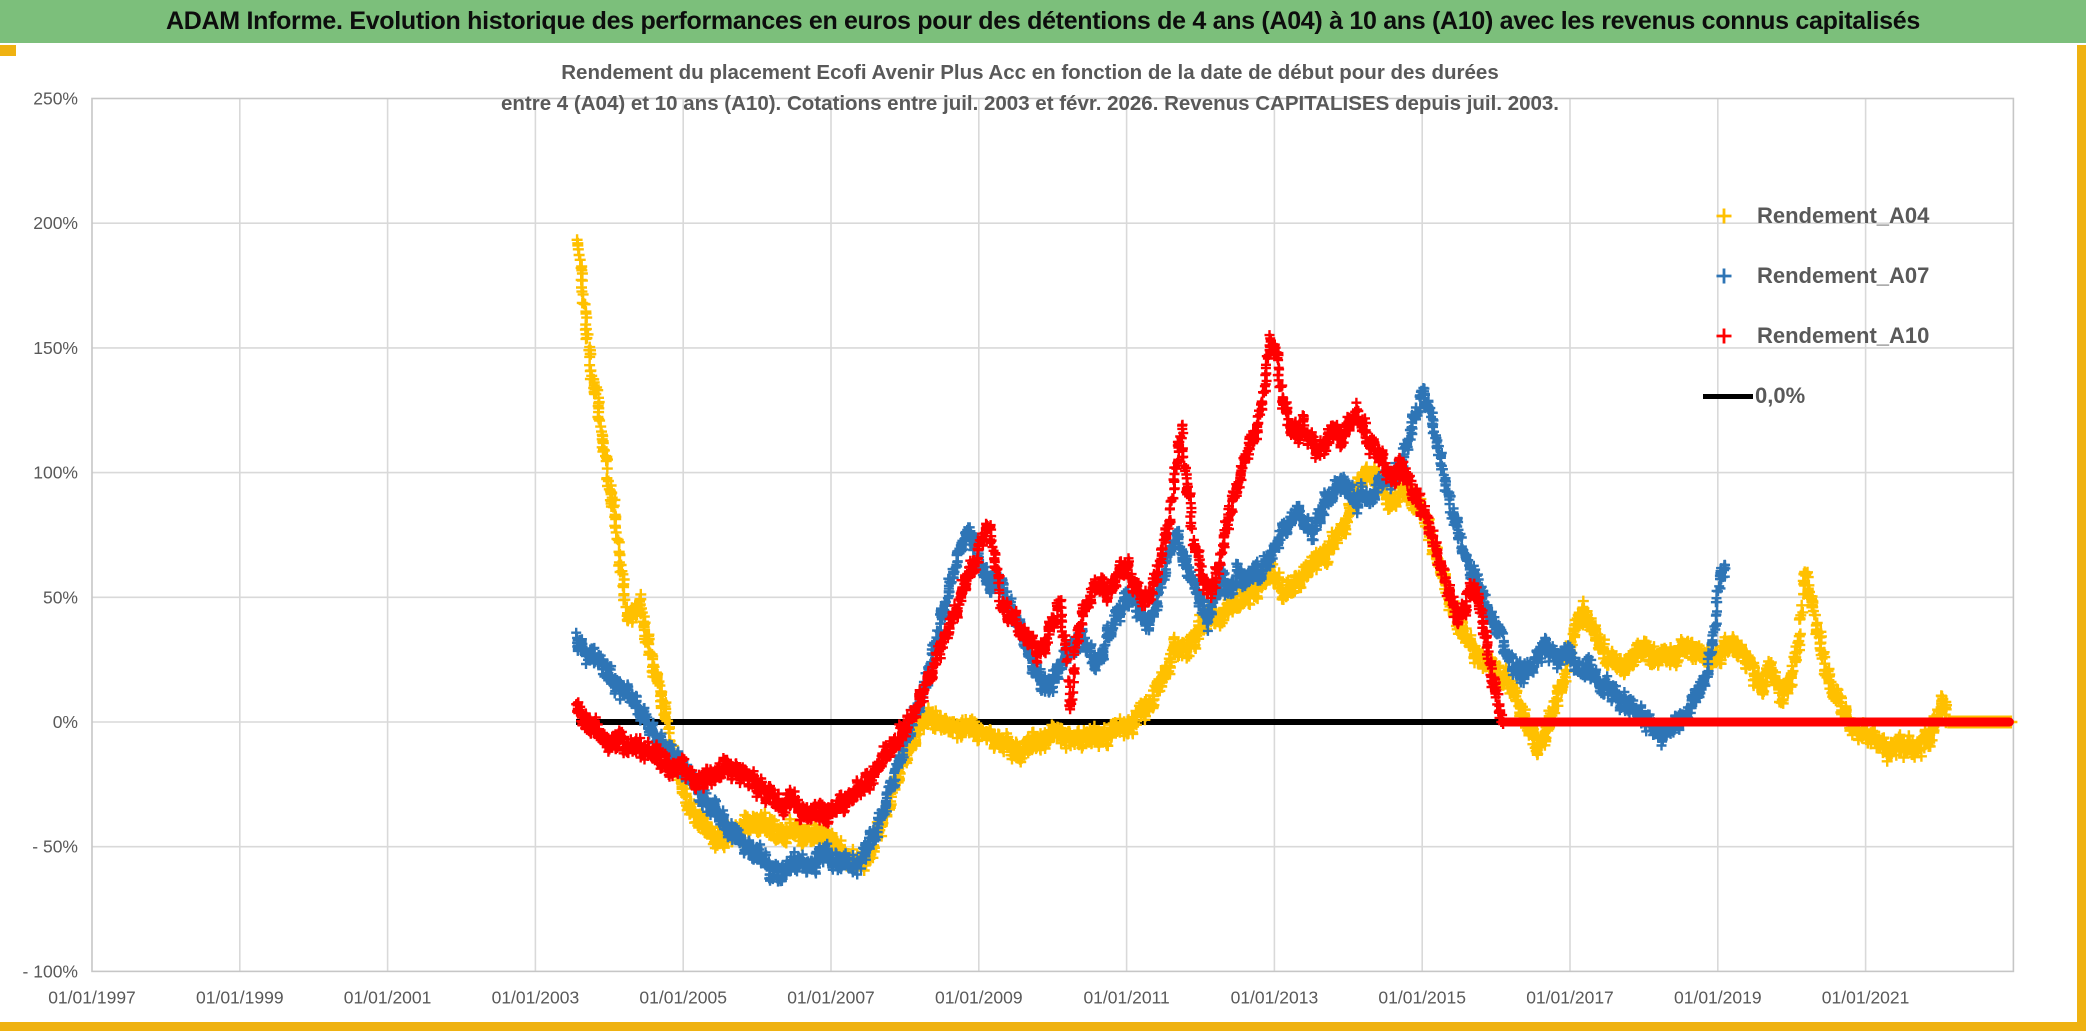 This screenshot has height=1031, width=2086. I want to click on svg-text: 0%, so click(65, 722).